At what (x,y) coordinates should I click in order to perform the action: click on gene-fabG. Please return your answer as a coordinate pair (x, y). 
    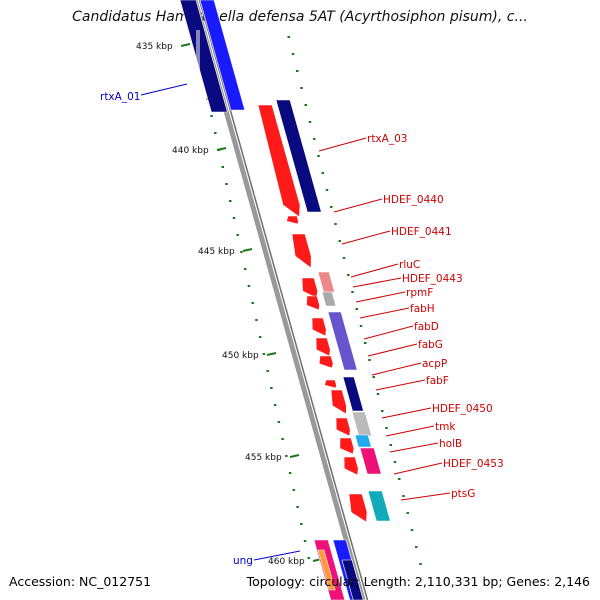
    Looking at the image, I should click on (342, 341).